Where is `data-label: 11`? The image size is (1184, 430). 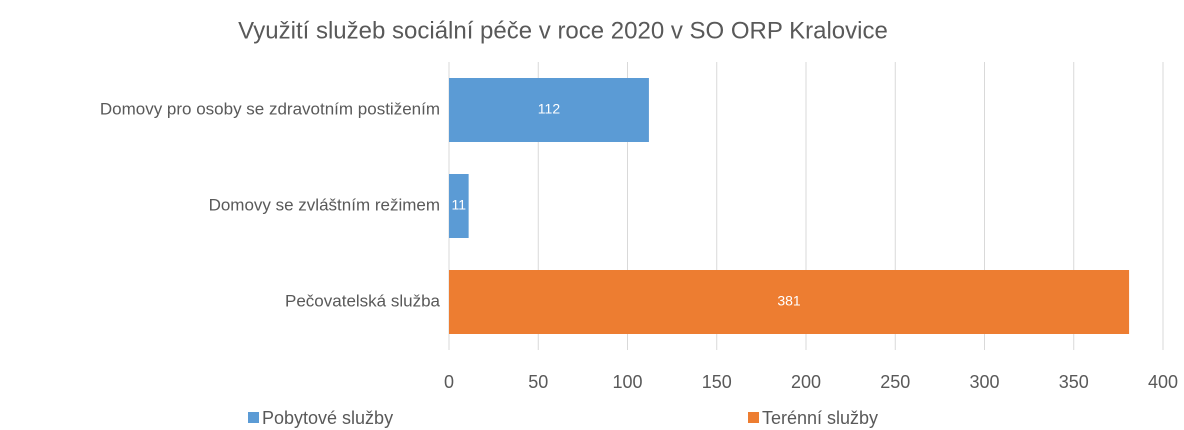 data-label: 11 is located at coordinates (459, 205).